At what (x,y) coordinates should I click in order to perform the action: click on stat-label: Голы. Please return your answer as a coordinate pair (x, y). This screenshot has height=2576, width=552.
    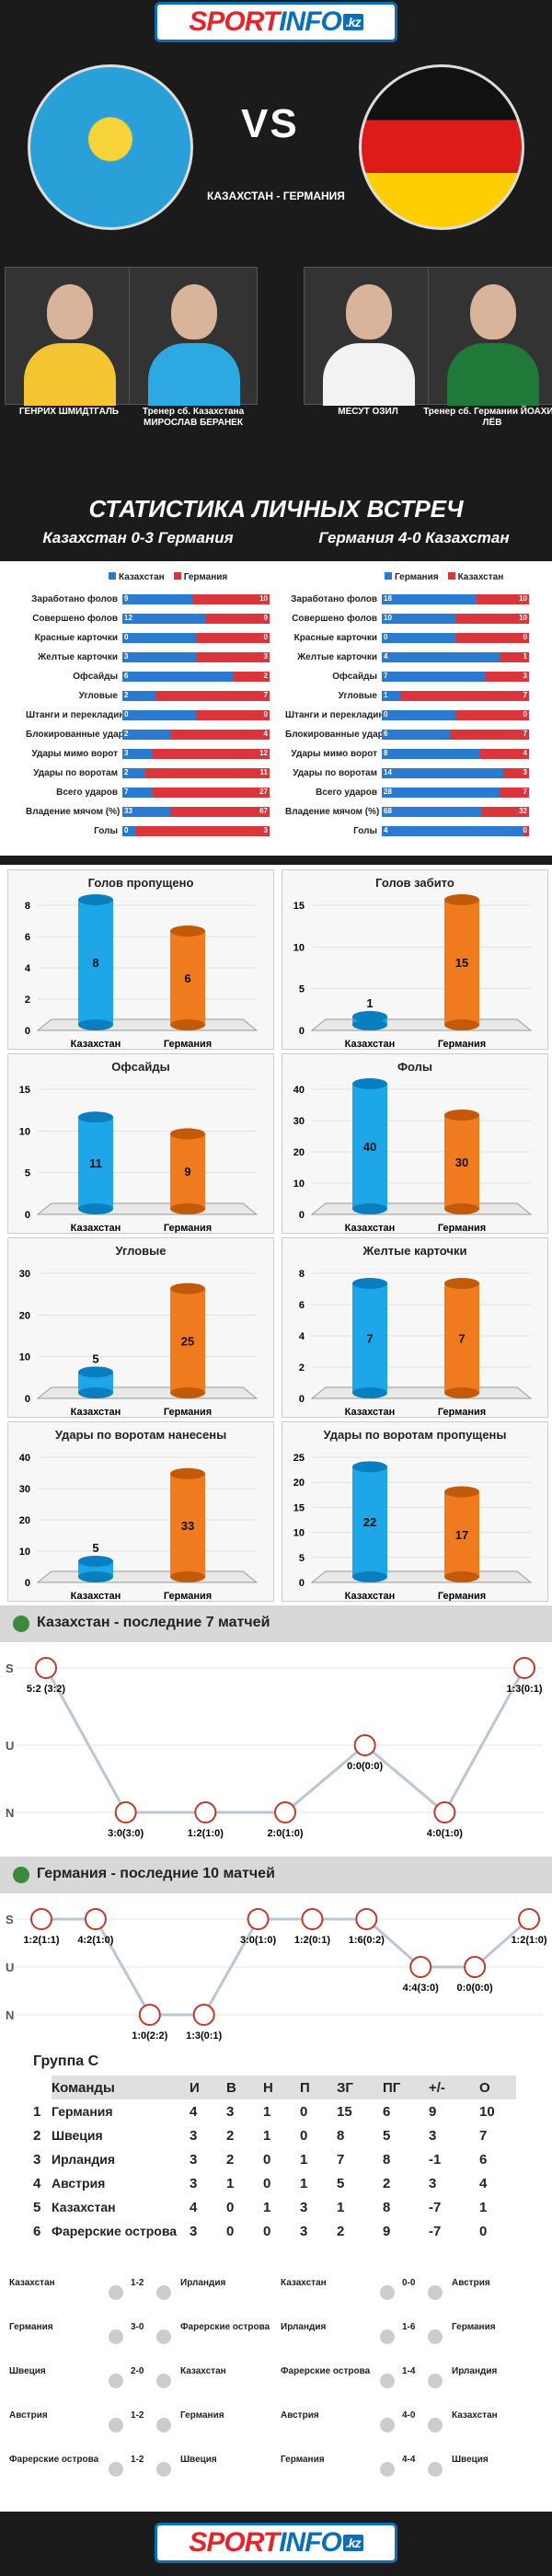
    Looking at the image, I should click on (106, 830).